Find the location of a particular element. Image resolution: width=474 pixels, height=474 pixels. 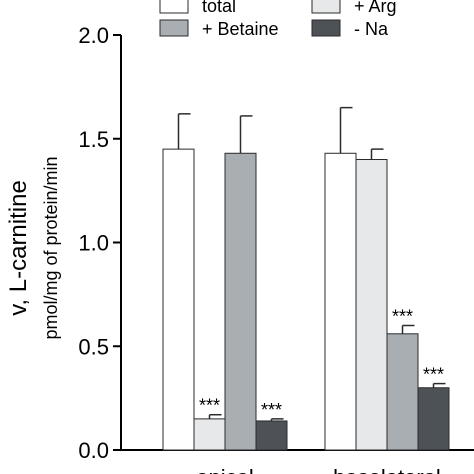

y-tick-label: 0.0 is located at coordinates (93, 450).